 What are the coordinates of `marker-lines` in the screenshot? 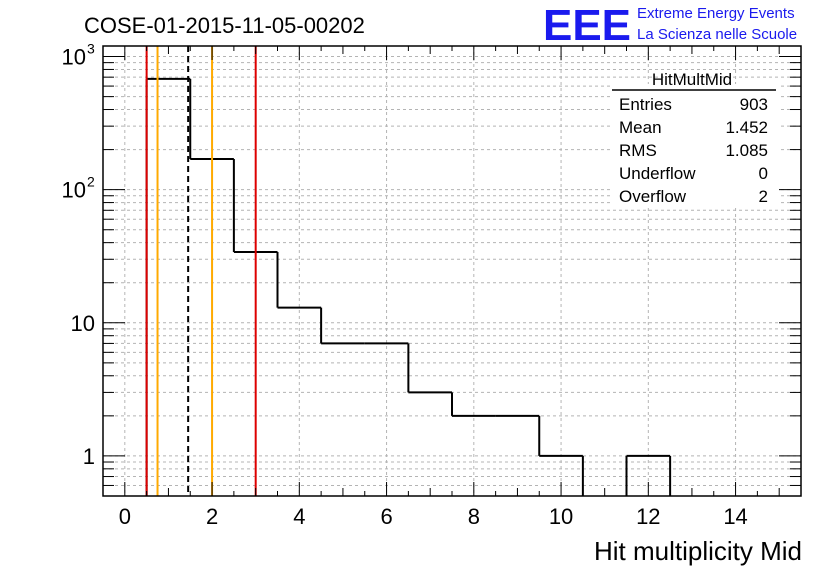 It's located at (201, 271).